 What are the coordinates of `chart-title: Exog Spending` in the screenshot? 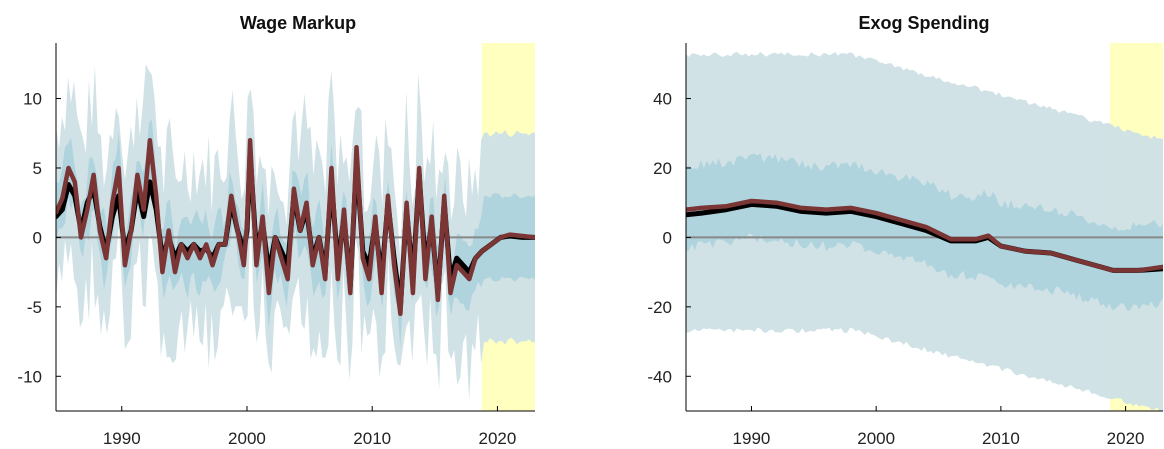 It's located at (923, 23).